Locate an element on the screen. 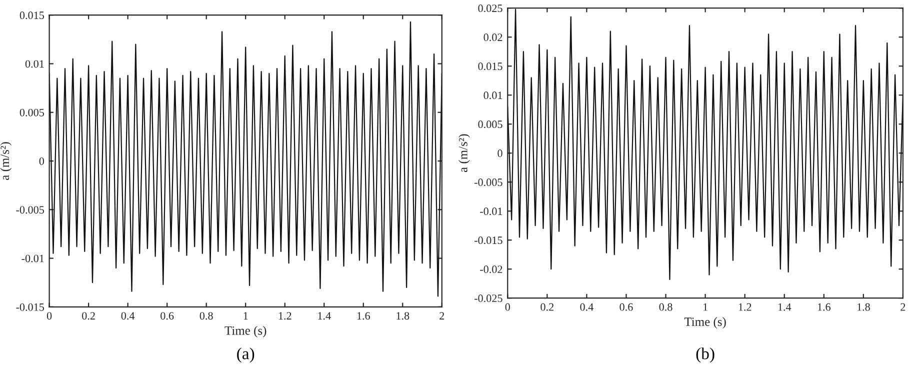 The width and height of the screenshot is (913, 368). y-tick-label: 0.02 is located at coordinates (493, 38).